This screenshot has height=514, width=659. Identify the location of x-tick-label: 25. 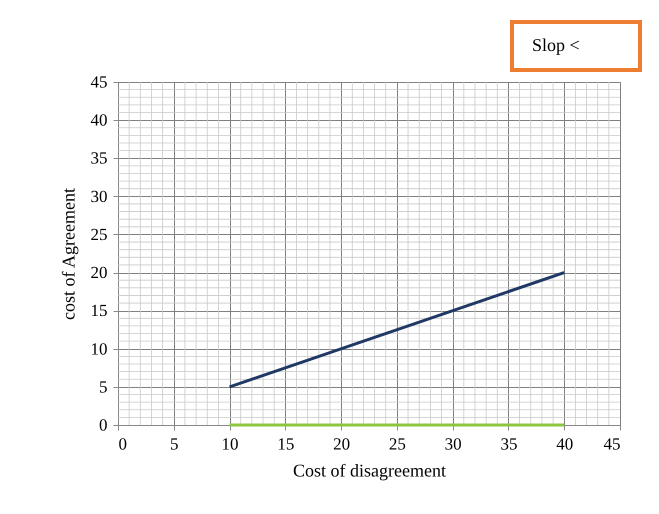
(397, 444).